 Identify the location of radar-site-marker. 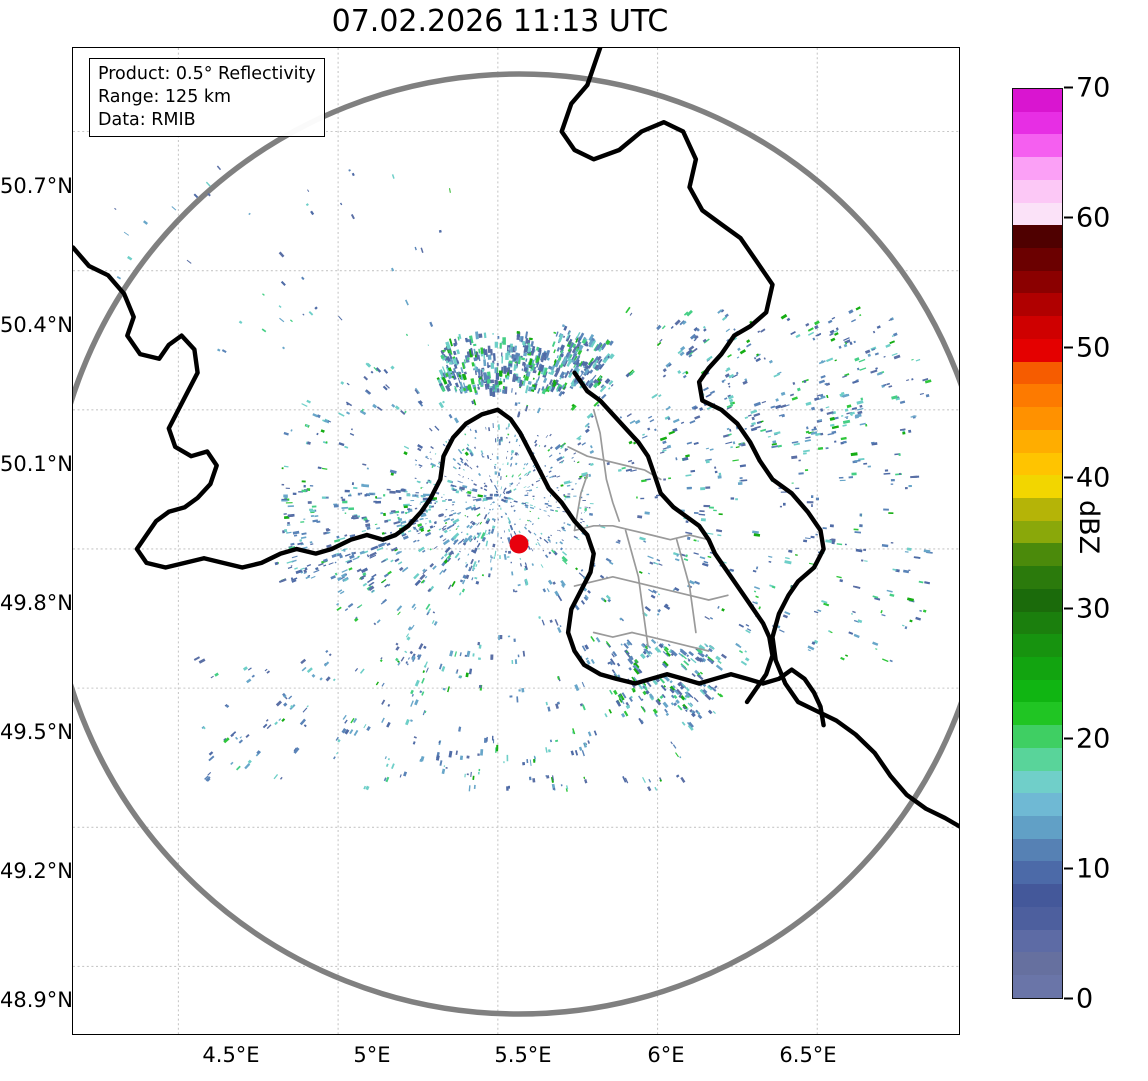
(519, 544).